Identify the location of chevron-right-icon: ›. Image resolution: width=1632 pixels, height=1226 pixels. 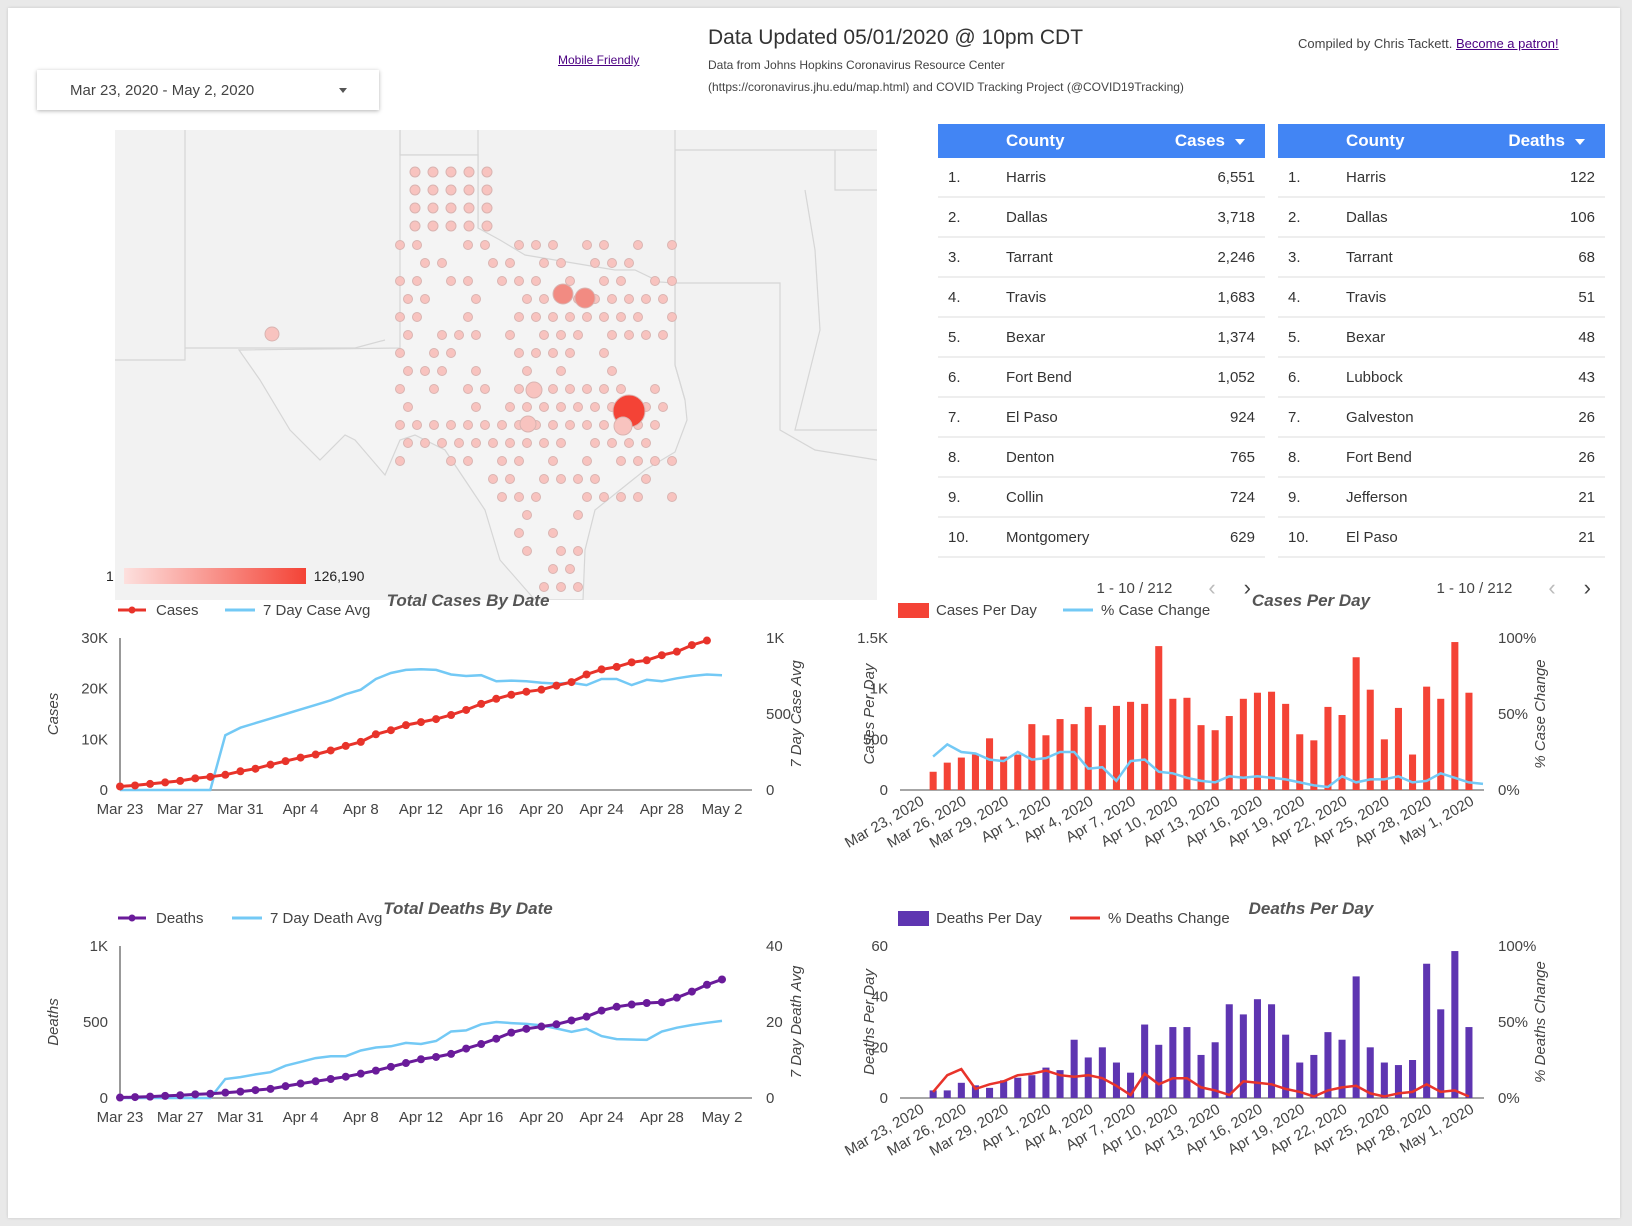
(1247, 587).